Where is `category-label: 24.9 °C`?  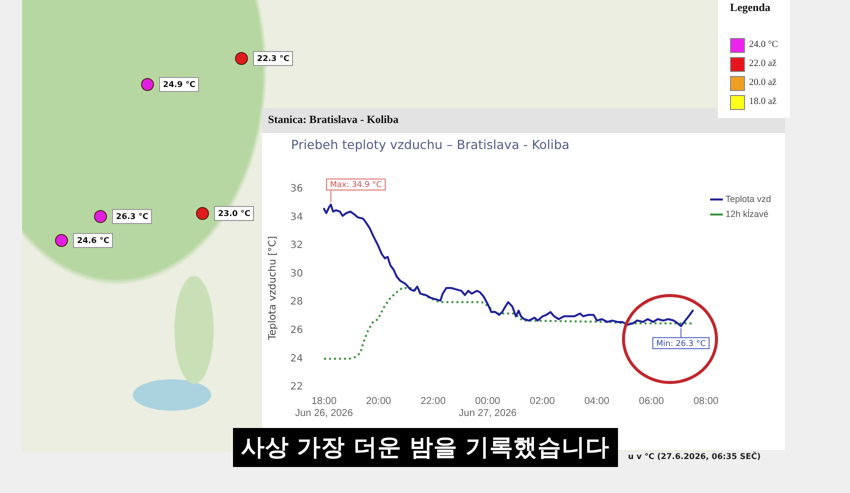 category-label: 24.9 °C is located at coordinates (179, 84).